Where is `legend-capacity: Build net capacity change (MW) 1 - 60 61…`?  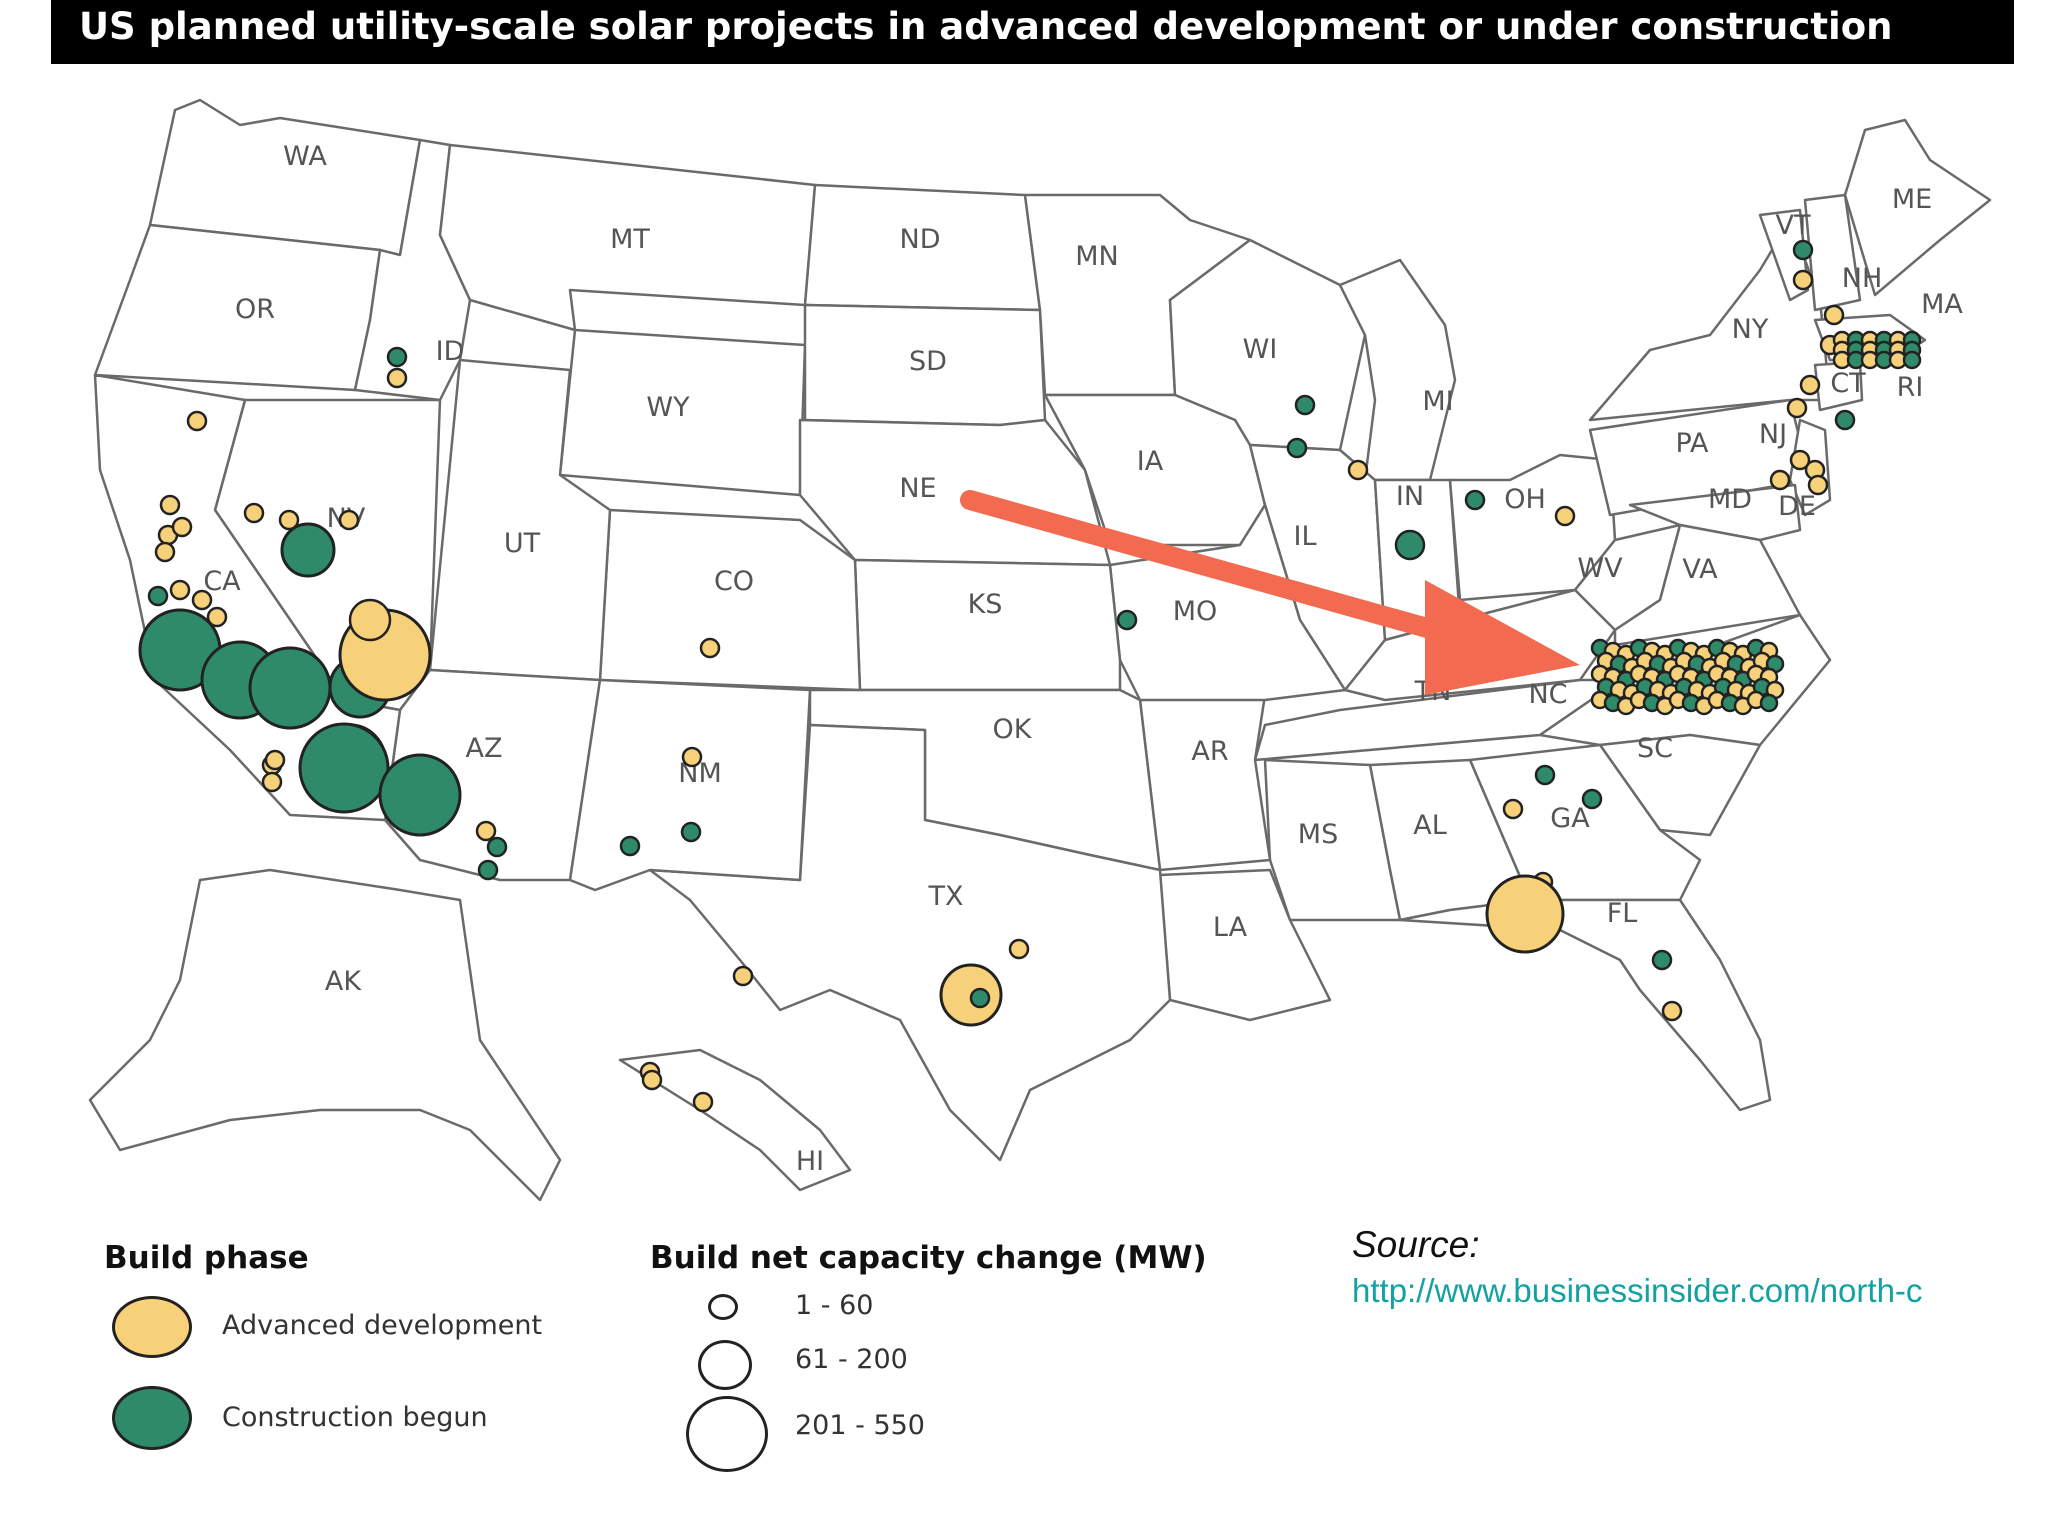 legend-capacity: Build net capacity change (MW) 1 - 60 61… is located at coordinates (950, 1360).